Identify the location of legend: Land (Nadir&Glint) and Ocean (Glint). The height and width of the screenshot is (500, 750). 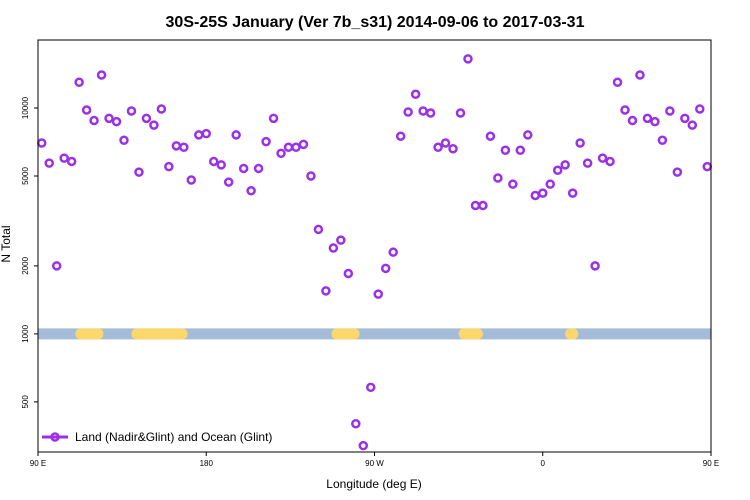
(157, 437).